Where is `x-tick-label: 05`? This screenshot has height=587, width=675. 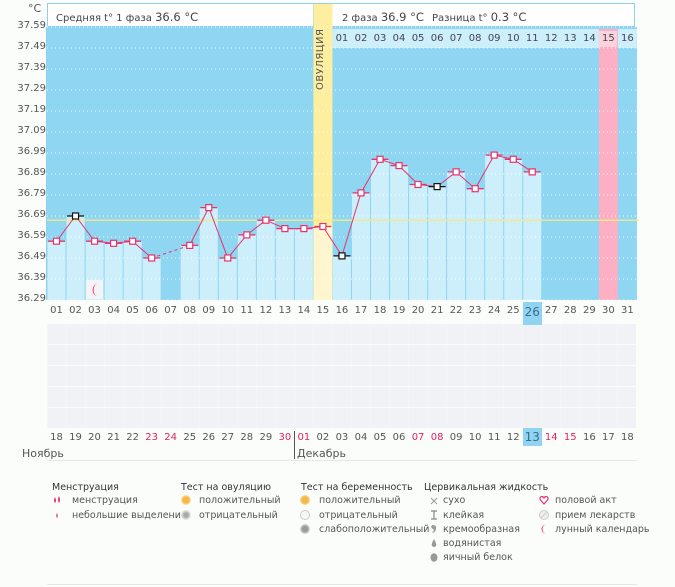 x-tick-label: 05 is located at coordinates (132, 310).